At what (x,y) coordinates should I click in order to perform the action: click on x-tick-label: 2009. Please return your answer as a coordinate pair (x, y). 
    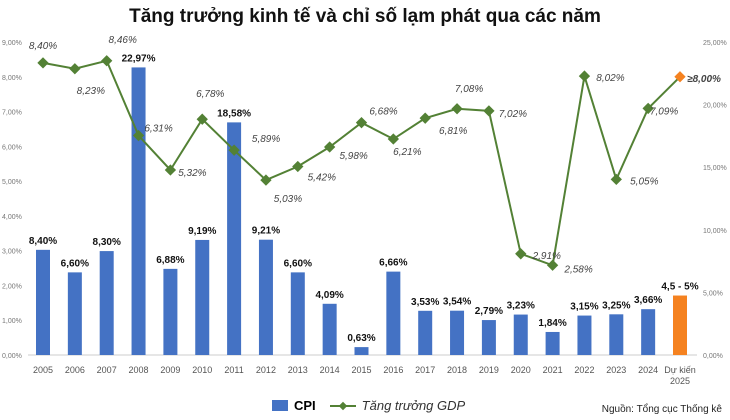
    Looking at the image, I should click on (170, 370).